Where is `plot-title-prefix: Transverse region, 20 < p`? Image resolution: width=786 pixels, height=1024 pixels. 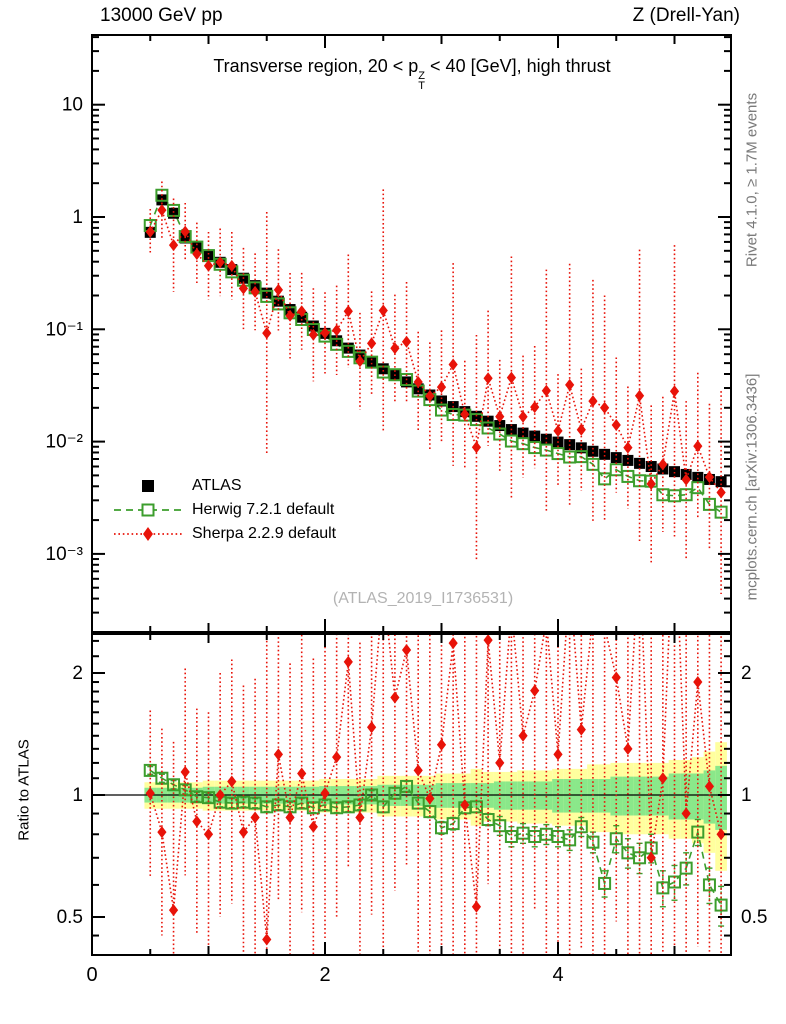 plot-title-prefix: Transverse region, 20 < p is located at coordinates (316, 66).